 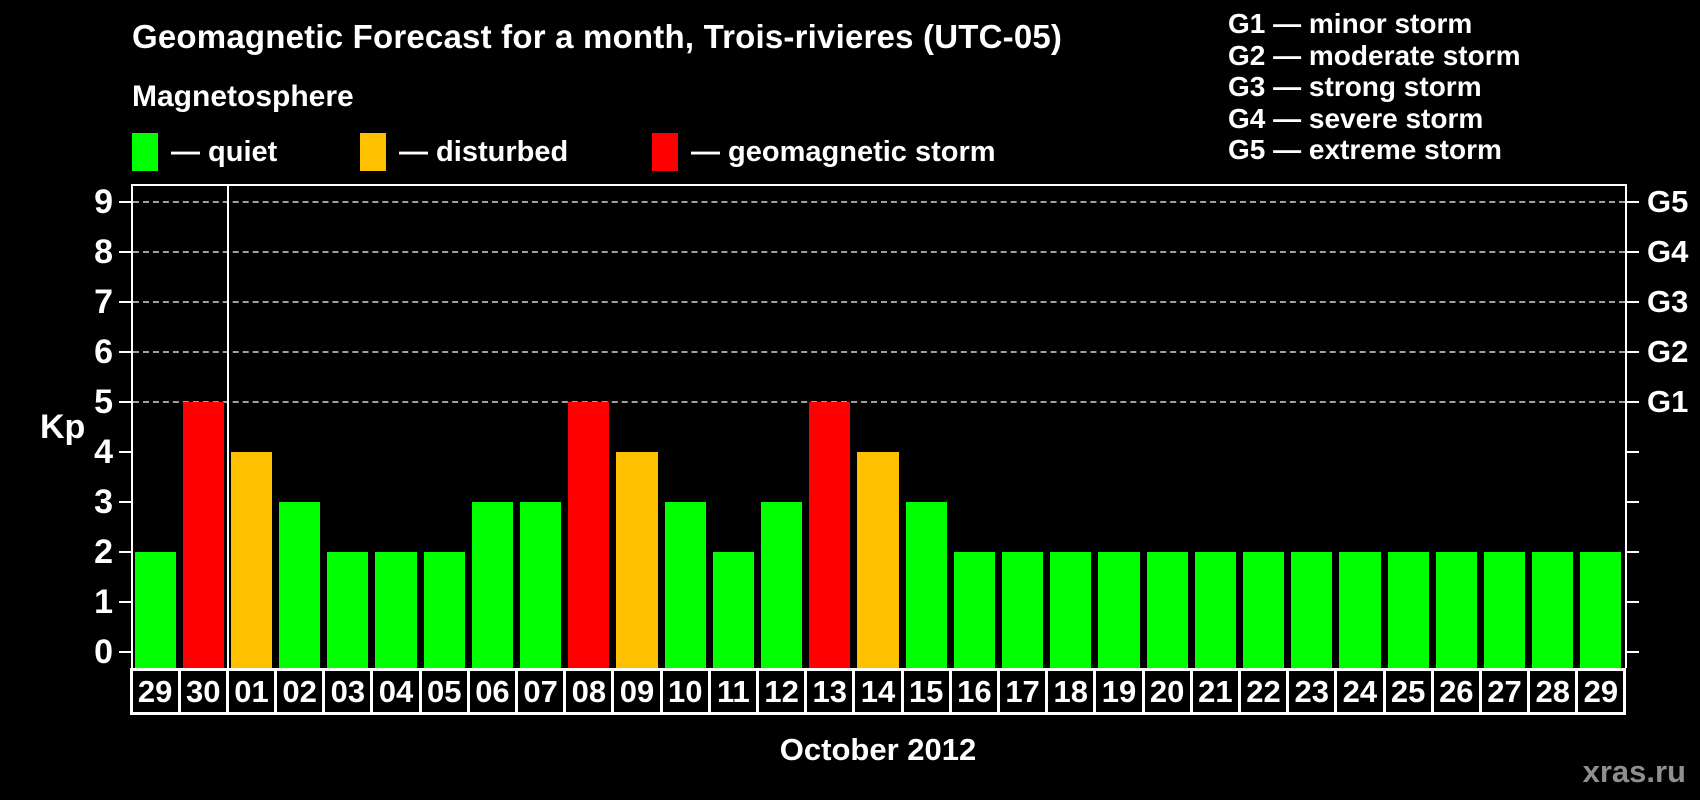 What do you see at coordinates (1374, 55) in the screenshot?
I see `g-legend-line-2: G2 — moderate storm` at bounding box center [1374, 55].